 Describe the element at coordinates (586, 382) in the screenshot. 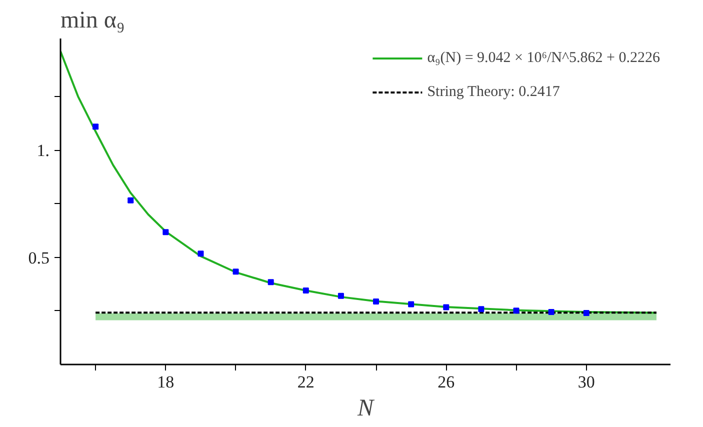

I see `x-tick-label: 30` at that location.